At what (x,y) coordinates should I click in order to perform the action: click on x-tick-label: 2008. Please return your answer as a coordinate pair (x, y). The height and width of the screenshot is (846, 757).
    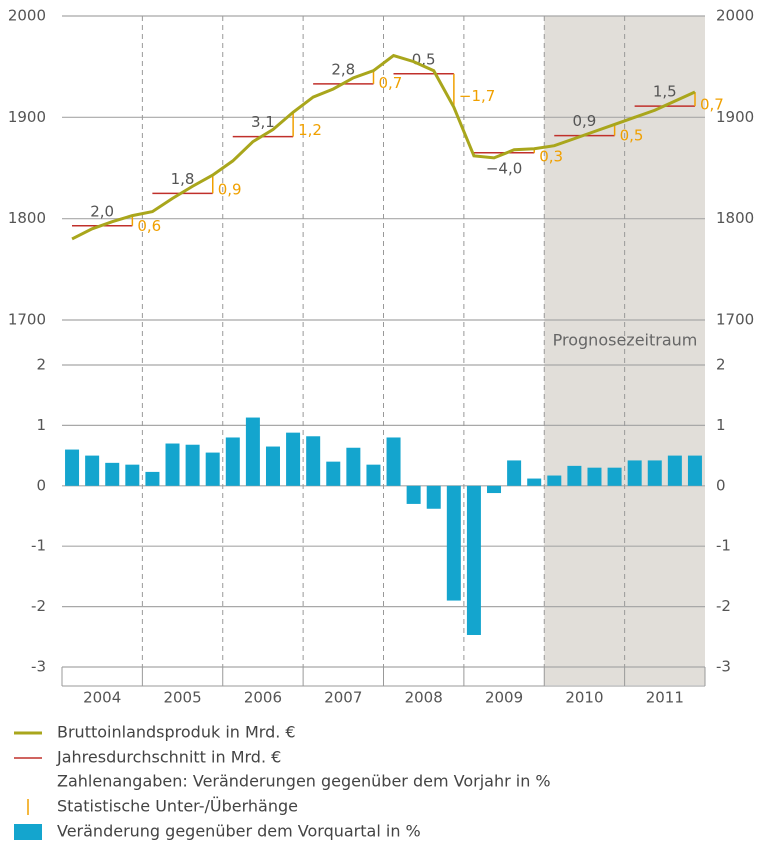
    Looking at the image, I should click on (424, 698).